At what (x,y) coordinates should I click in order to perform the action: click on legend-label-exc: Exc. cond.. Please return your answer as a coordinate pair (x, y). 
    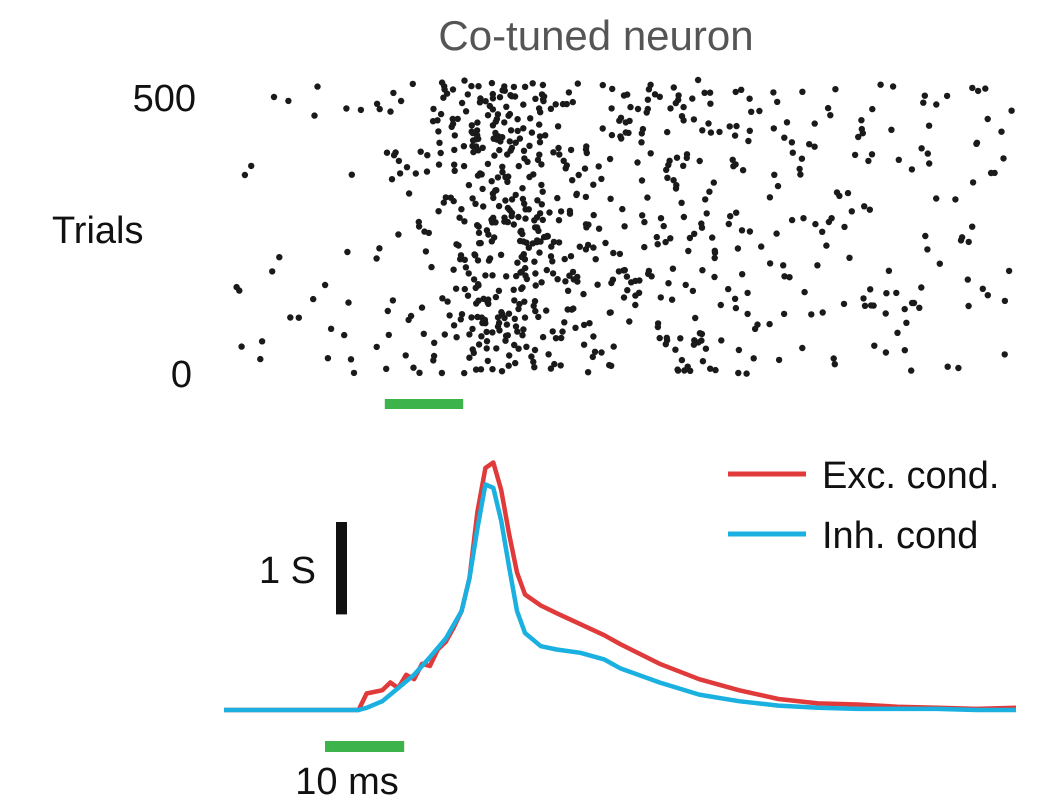
    Looking at the image, I should click on (910, 476).